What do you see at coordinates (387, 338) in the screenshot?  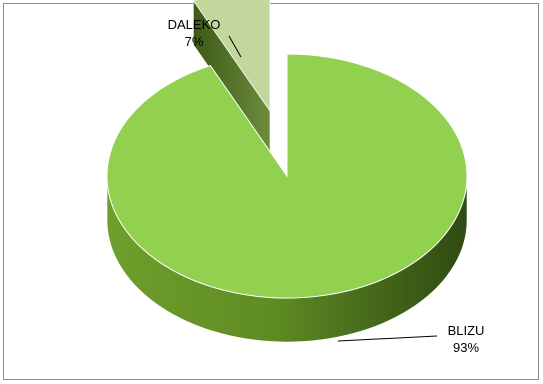 I see `leader-line-blizu` at bounding box center [387, 338].